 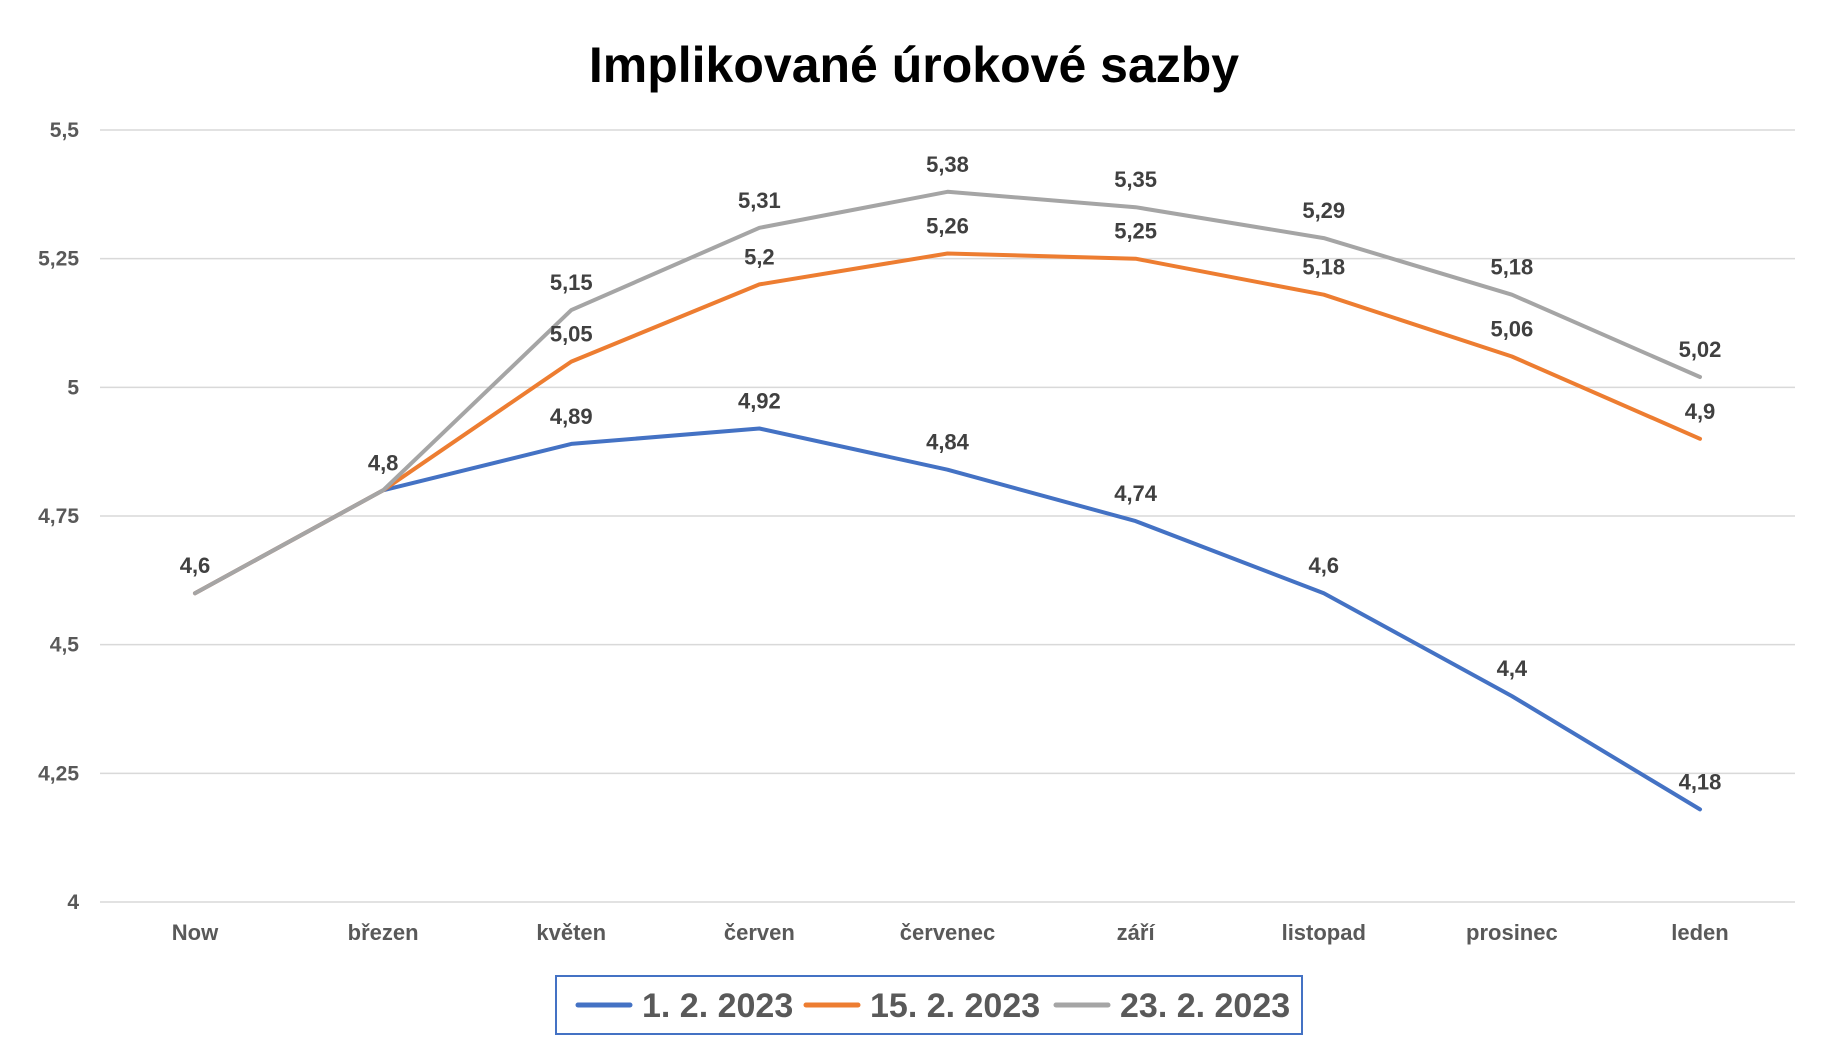 I want to click on data-label: 5,29, so click(x=1323, y=210).